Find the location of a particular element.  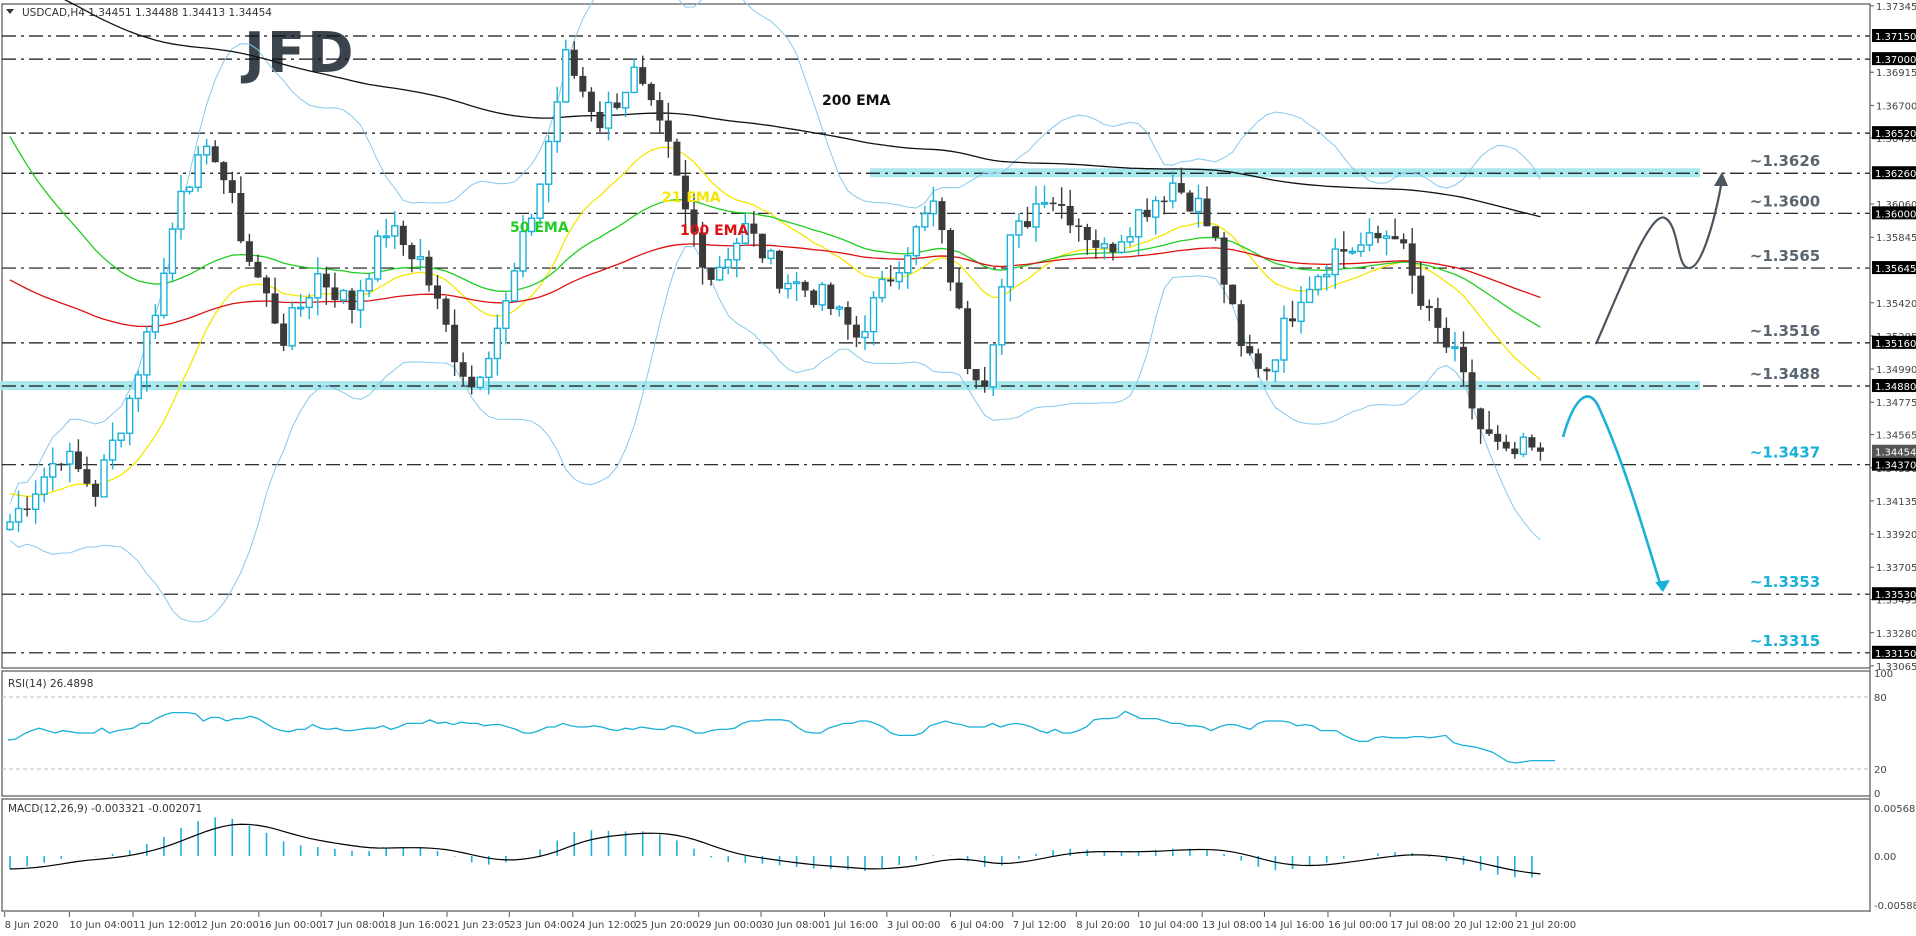

svg-text: 1.35845 is located at coordinates (1896, 238).